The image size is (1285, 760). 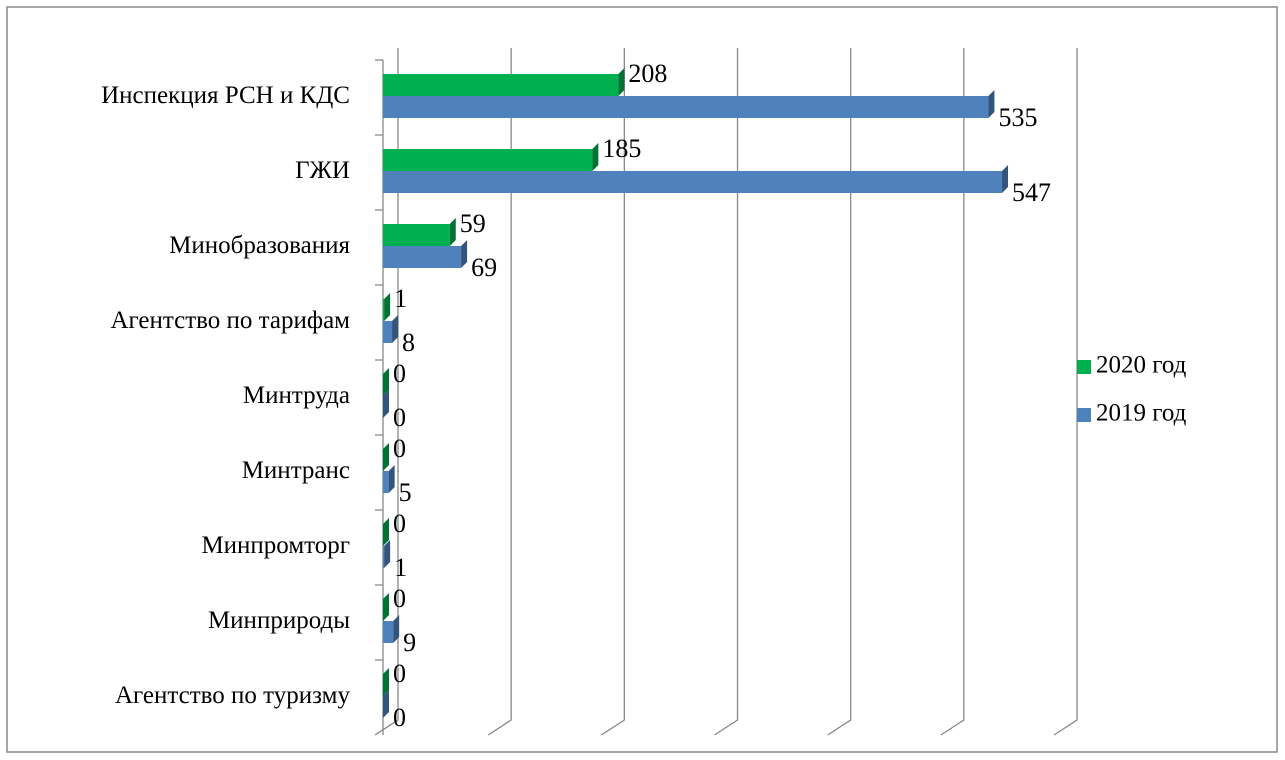 What do you see at coordinates (484, 267) in the screenshot?
I see `value-label: 69` at bounding box center [484, 267].